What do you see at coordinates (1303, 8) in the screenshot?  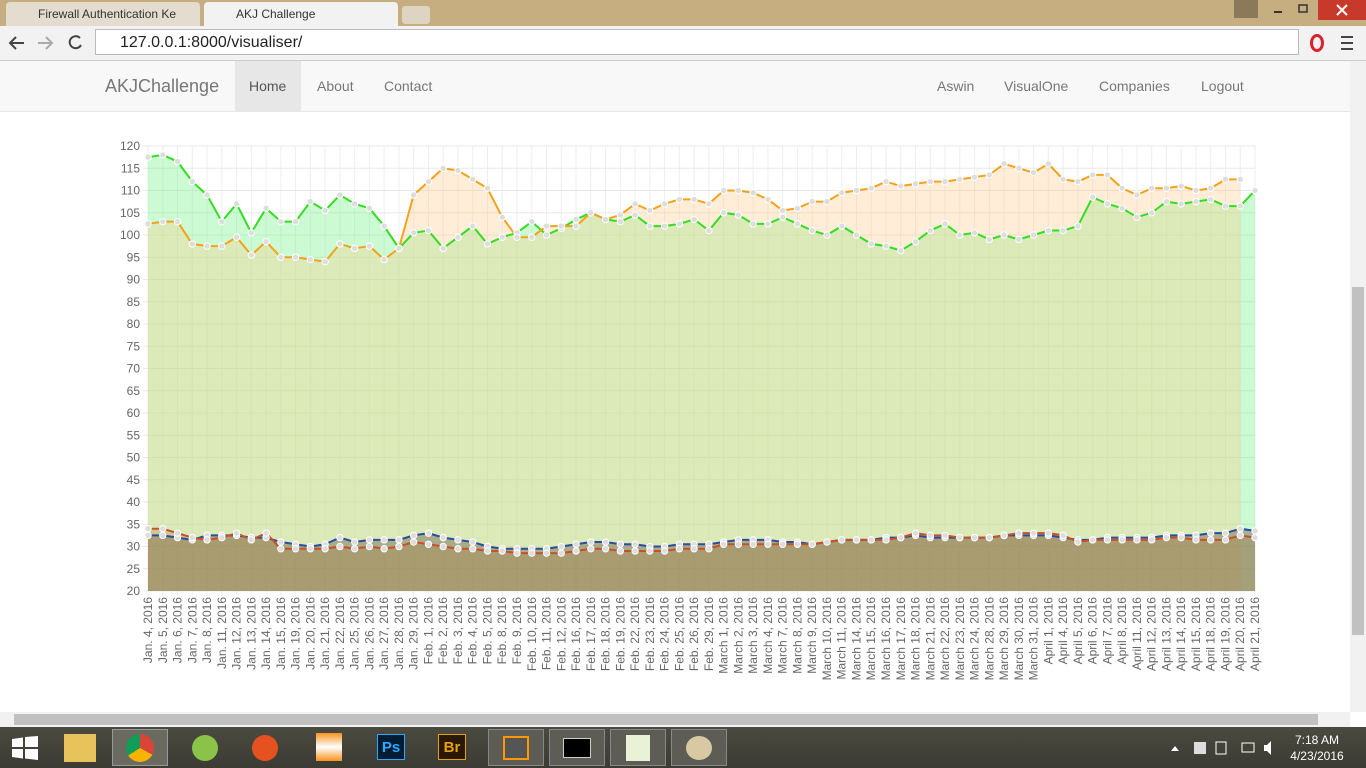 I see `maximize` at bounding box center [1303, 8].